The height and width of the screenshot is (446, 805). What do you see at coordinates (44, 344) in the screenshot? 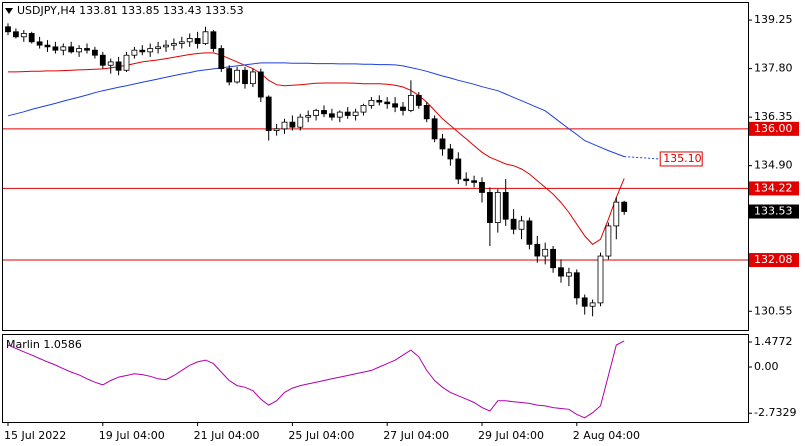
I see `indicator-title: Marlin 1.0586` at bounding box center [44, 344].